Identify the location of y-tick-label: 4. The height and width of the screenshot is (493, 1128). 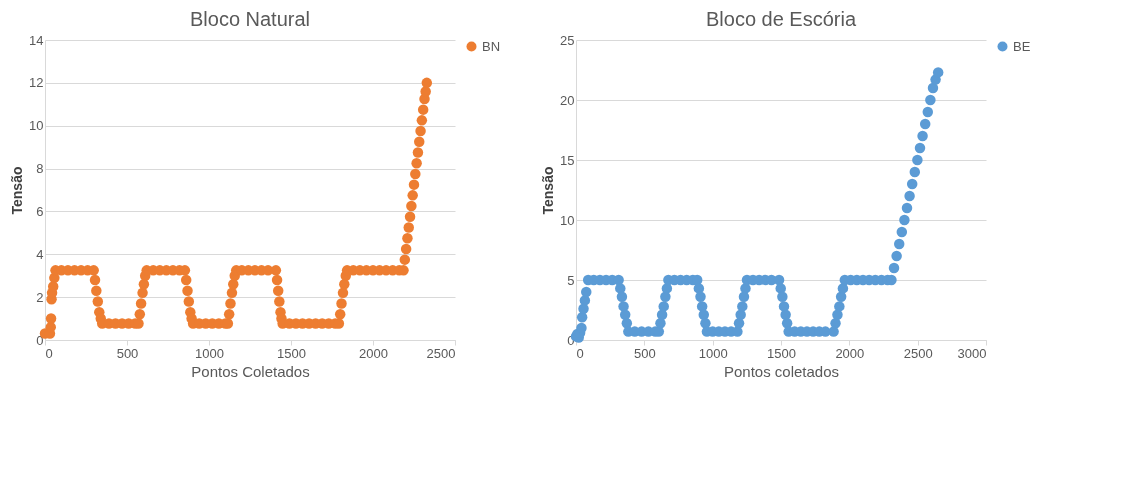
(40, 254).